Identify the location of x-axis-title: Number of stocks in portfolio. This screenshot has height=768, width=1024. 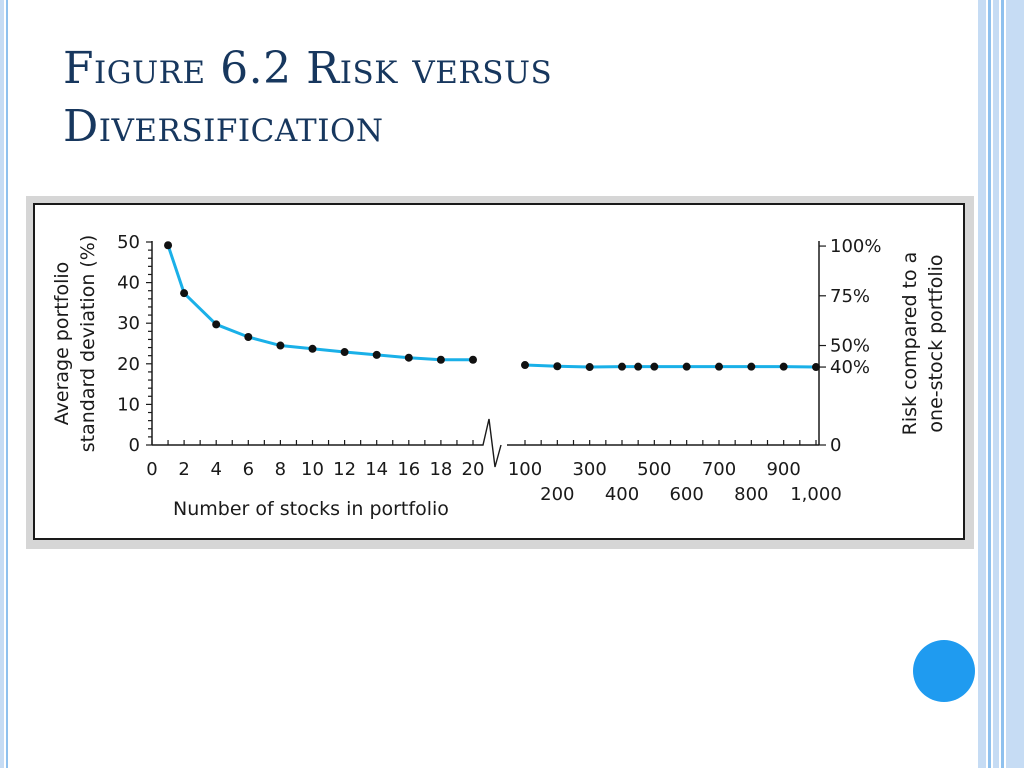
(311, 509).